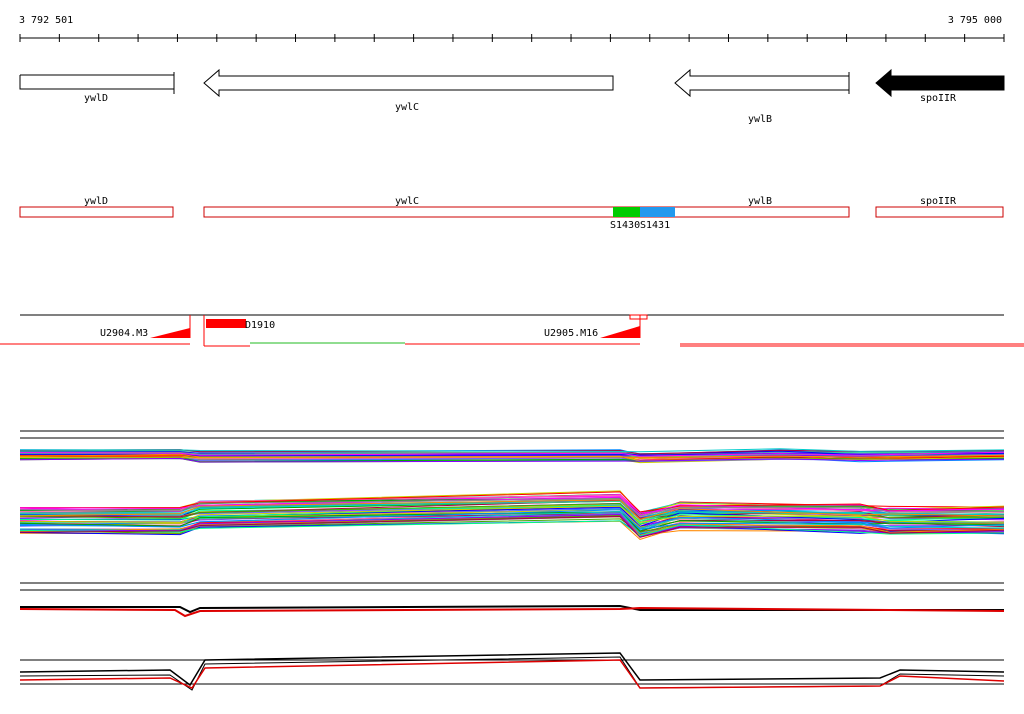  What do you see at coordinates (170, 333) in the screenshot?
I see `marker-triangle-U2904` at bounding box center [170, 333].